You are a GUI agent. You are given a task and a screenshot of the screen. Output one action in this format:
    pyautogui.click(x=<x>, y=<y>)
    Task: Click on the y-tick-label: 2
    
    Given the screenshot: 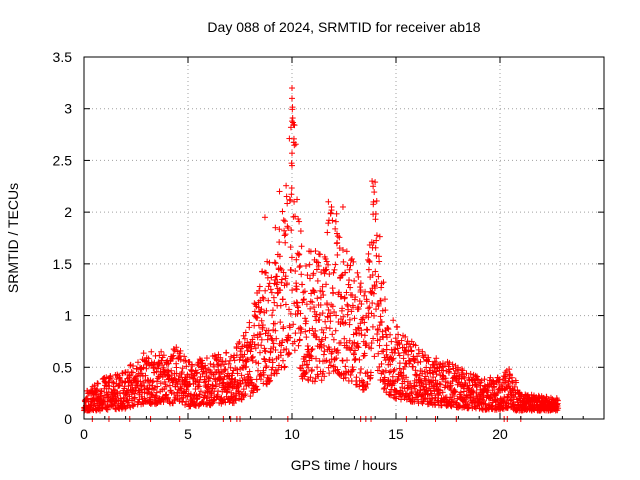 What is the action you would take?
    pyautogui.click(x=68, y=212)
    